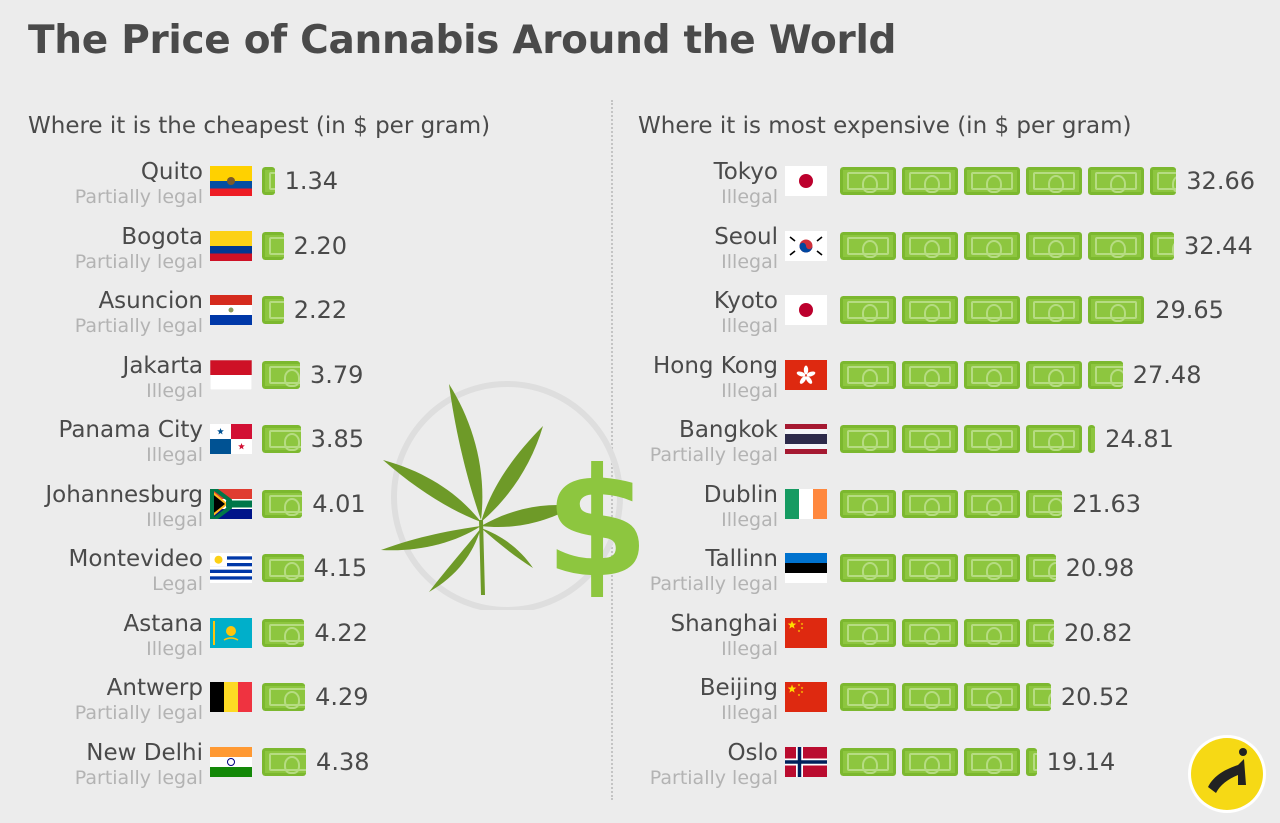  Describe the element at coordinates (806, 374) in the screenshot. I see `hong-kong-flag-icon` at that location.